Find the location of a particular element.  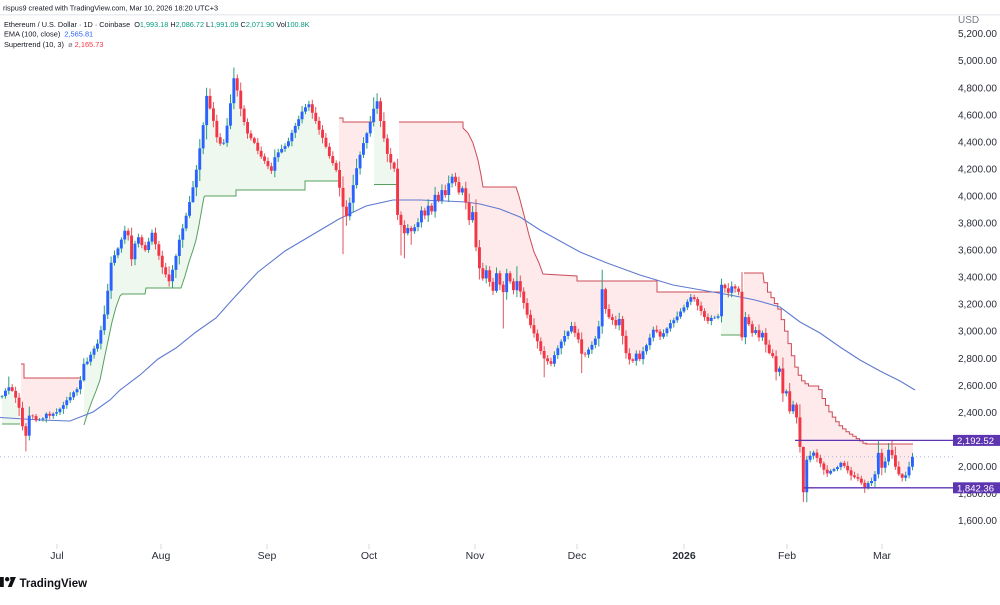

svg-text: 2,400.00 is located at coordinates (977, 413).